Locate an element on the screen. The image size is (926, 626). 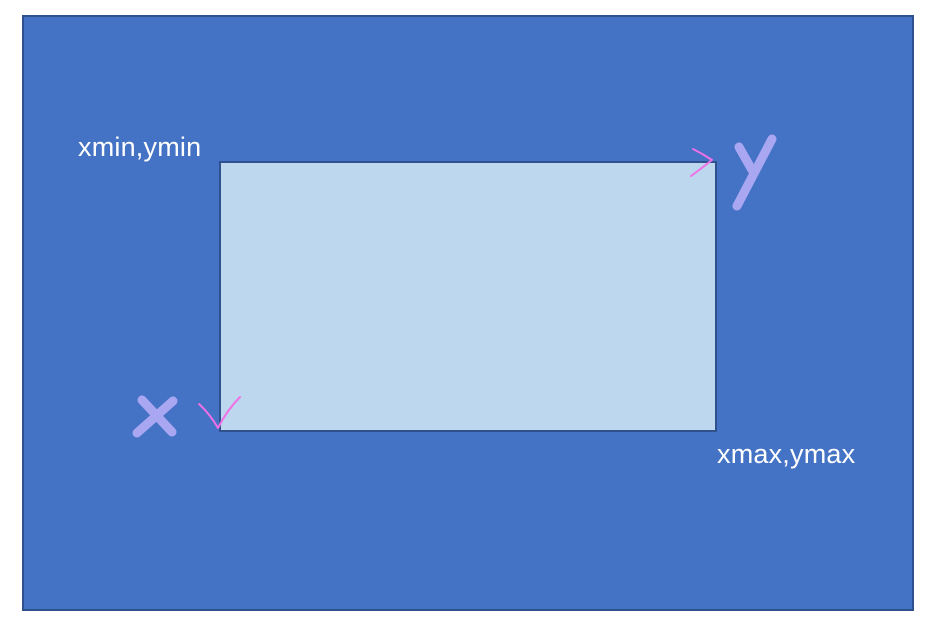
top-left-corner-label: xmin,ymin is located at coordinates (140, 147).